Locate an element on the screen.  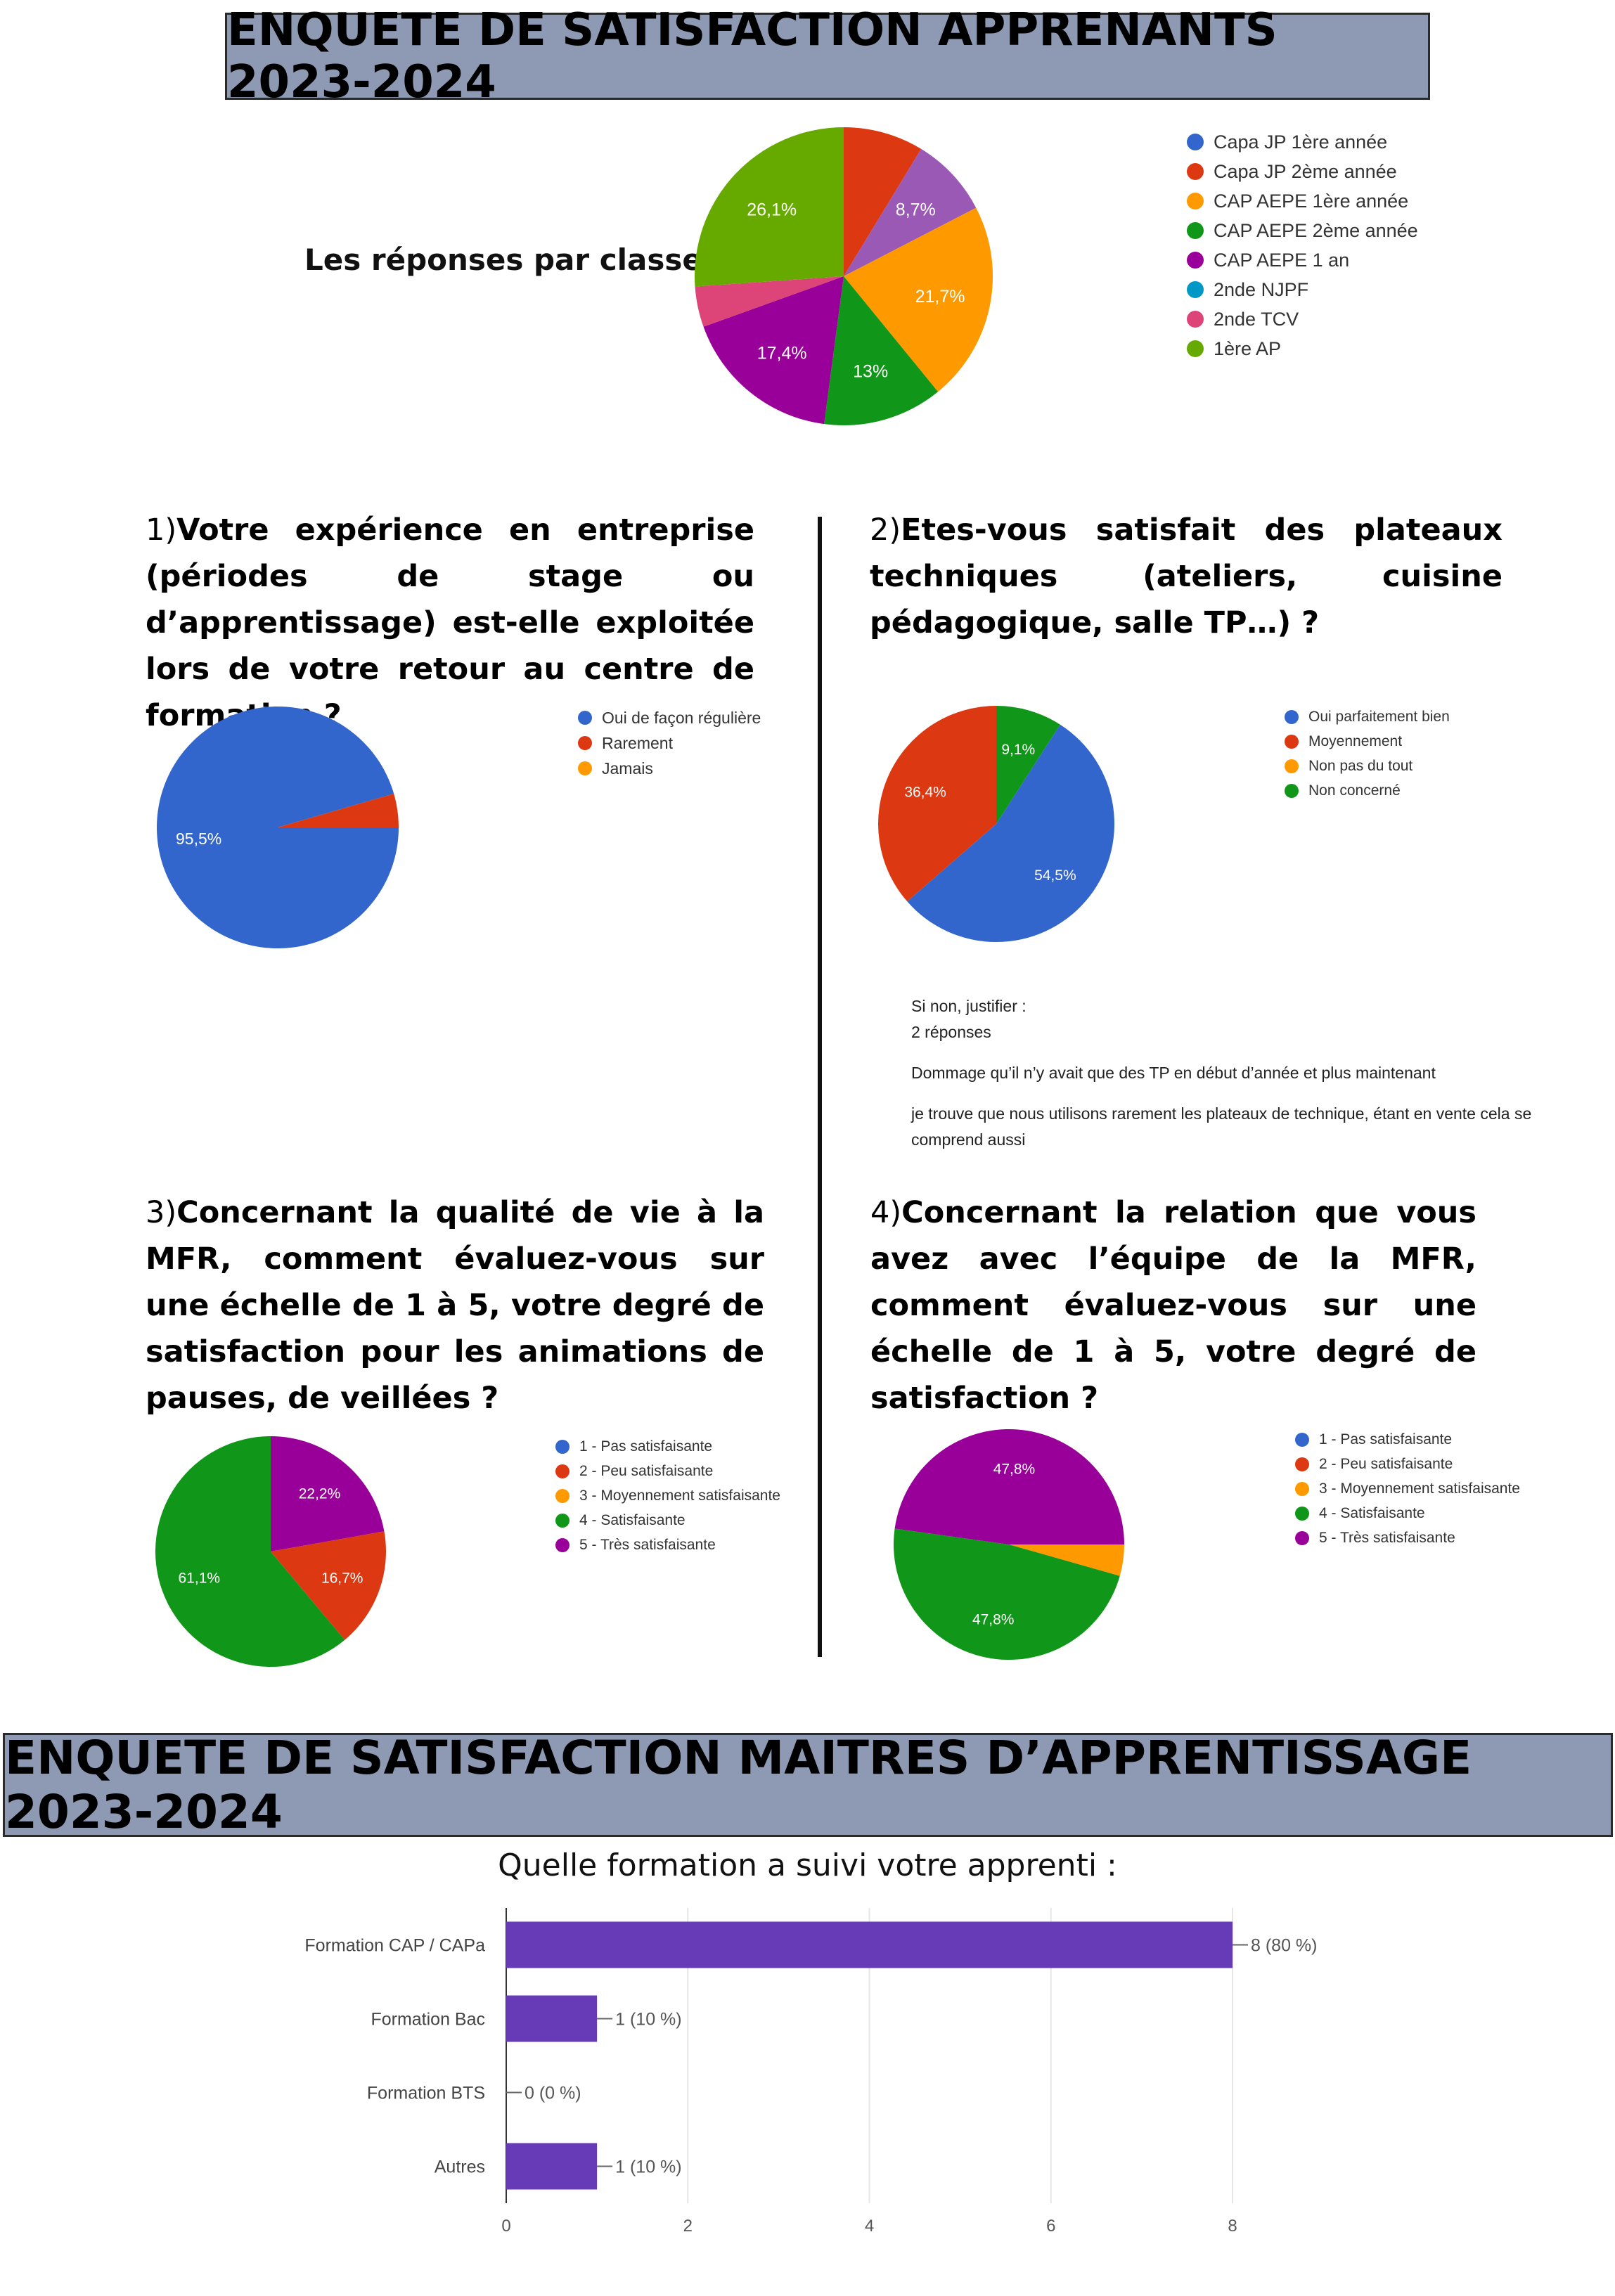
legend-item: CAP AEPE 2ème année is located at coordinates (1302, 231).